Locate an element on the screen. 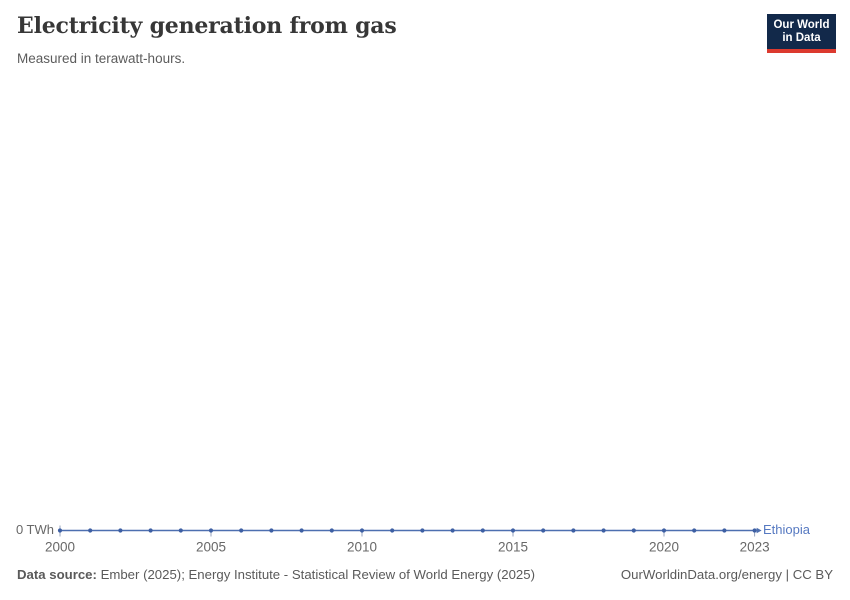  x-tick-label: 2015 is located at coordinates (513, 547).